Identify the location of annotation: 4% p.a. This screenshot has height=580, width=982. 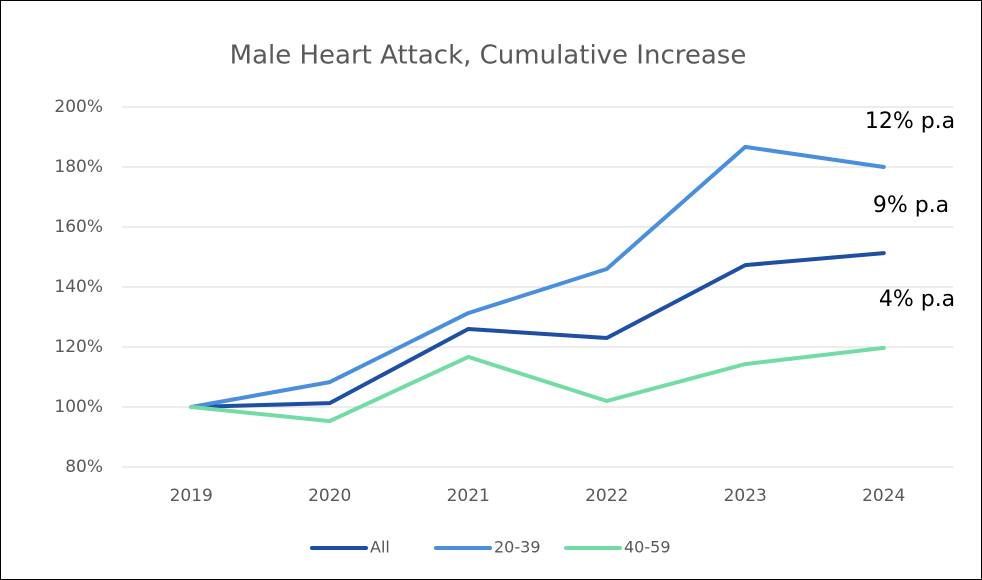
(917, 299).